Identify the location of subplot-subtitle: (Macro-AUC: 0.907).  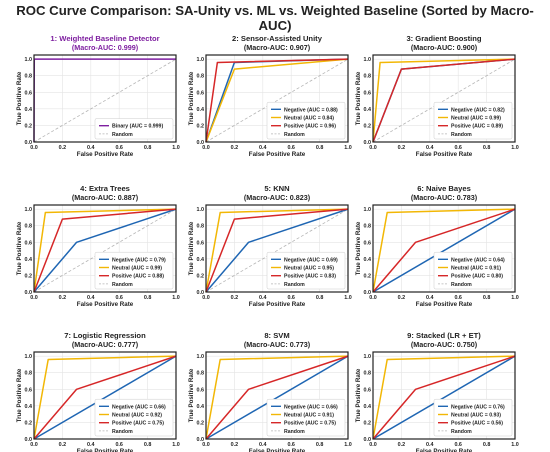
(277, 47).